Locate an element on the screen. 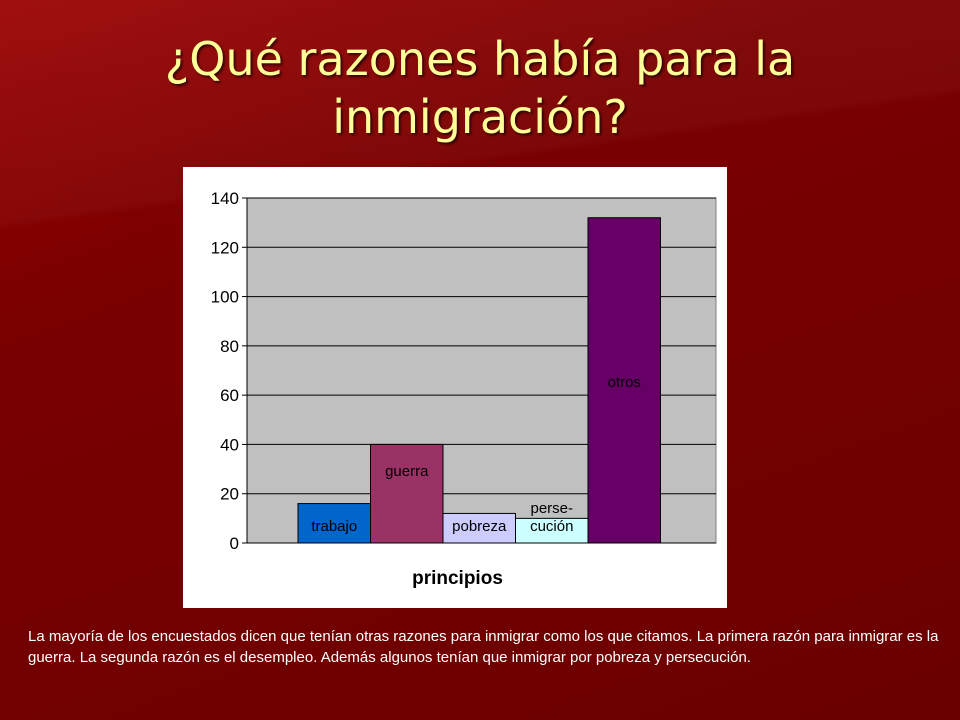 This screenshot has width=960, height=720. y-tick-label: 100 is located at coordinates (225, 297).